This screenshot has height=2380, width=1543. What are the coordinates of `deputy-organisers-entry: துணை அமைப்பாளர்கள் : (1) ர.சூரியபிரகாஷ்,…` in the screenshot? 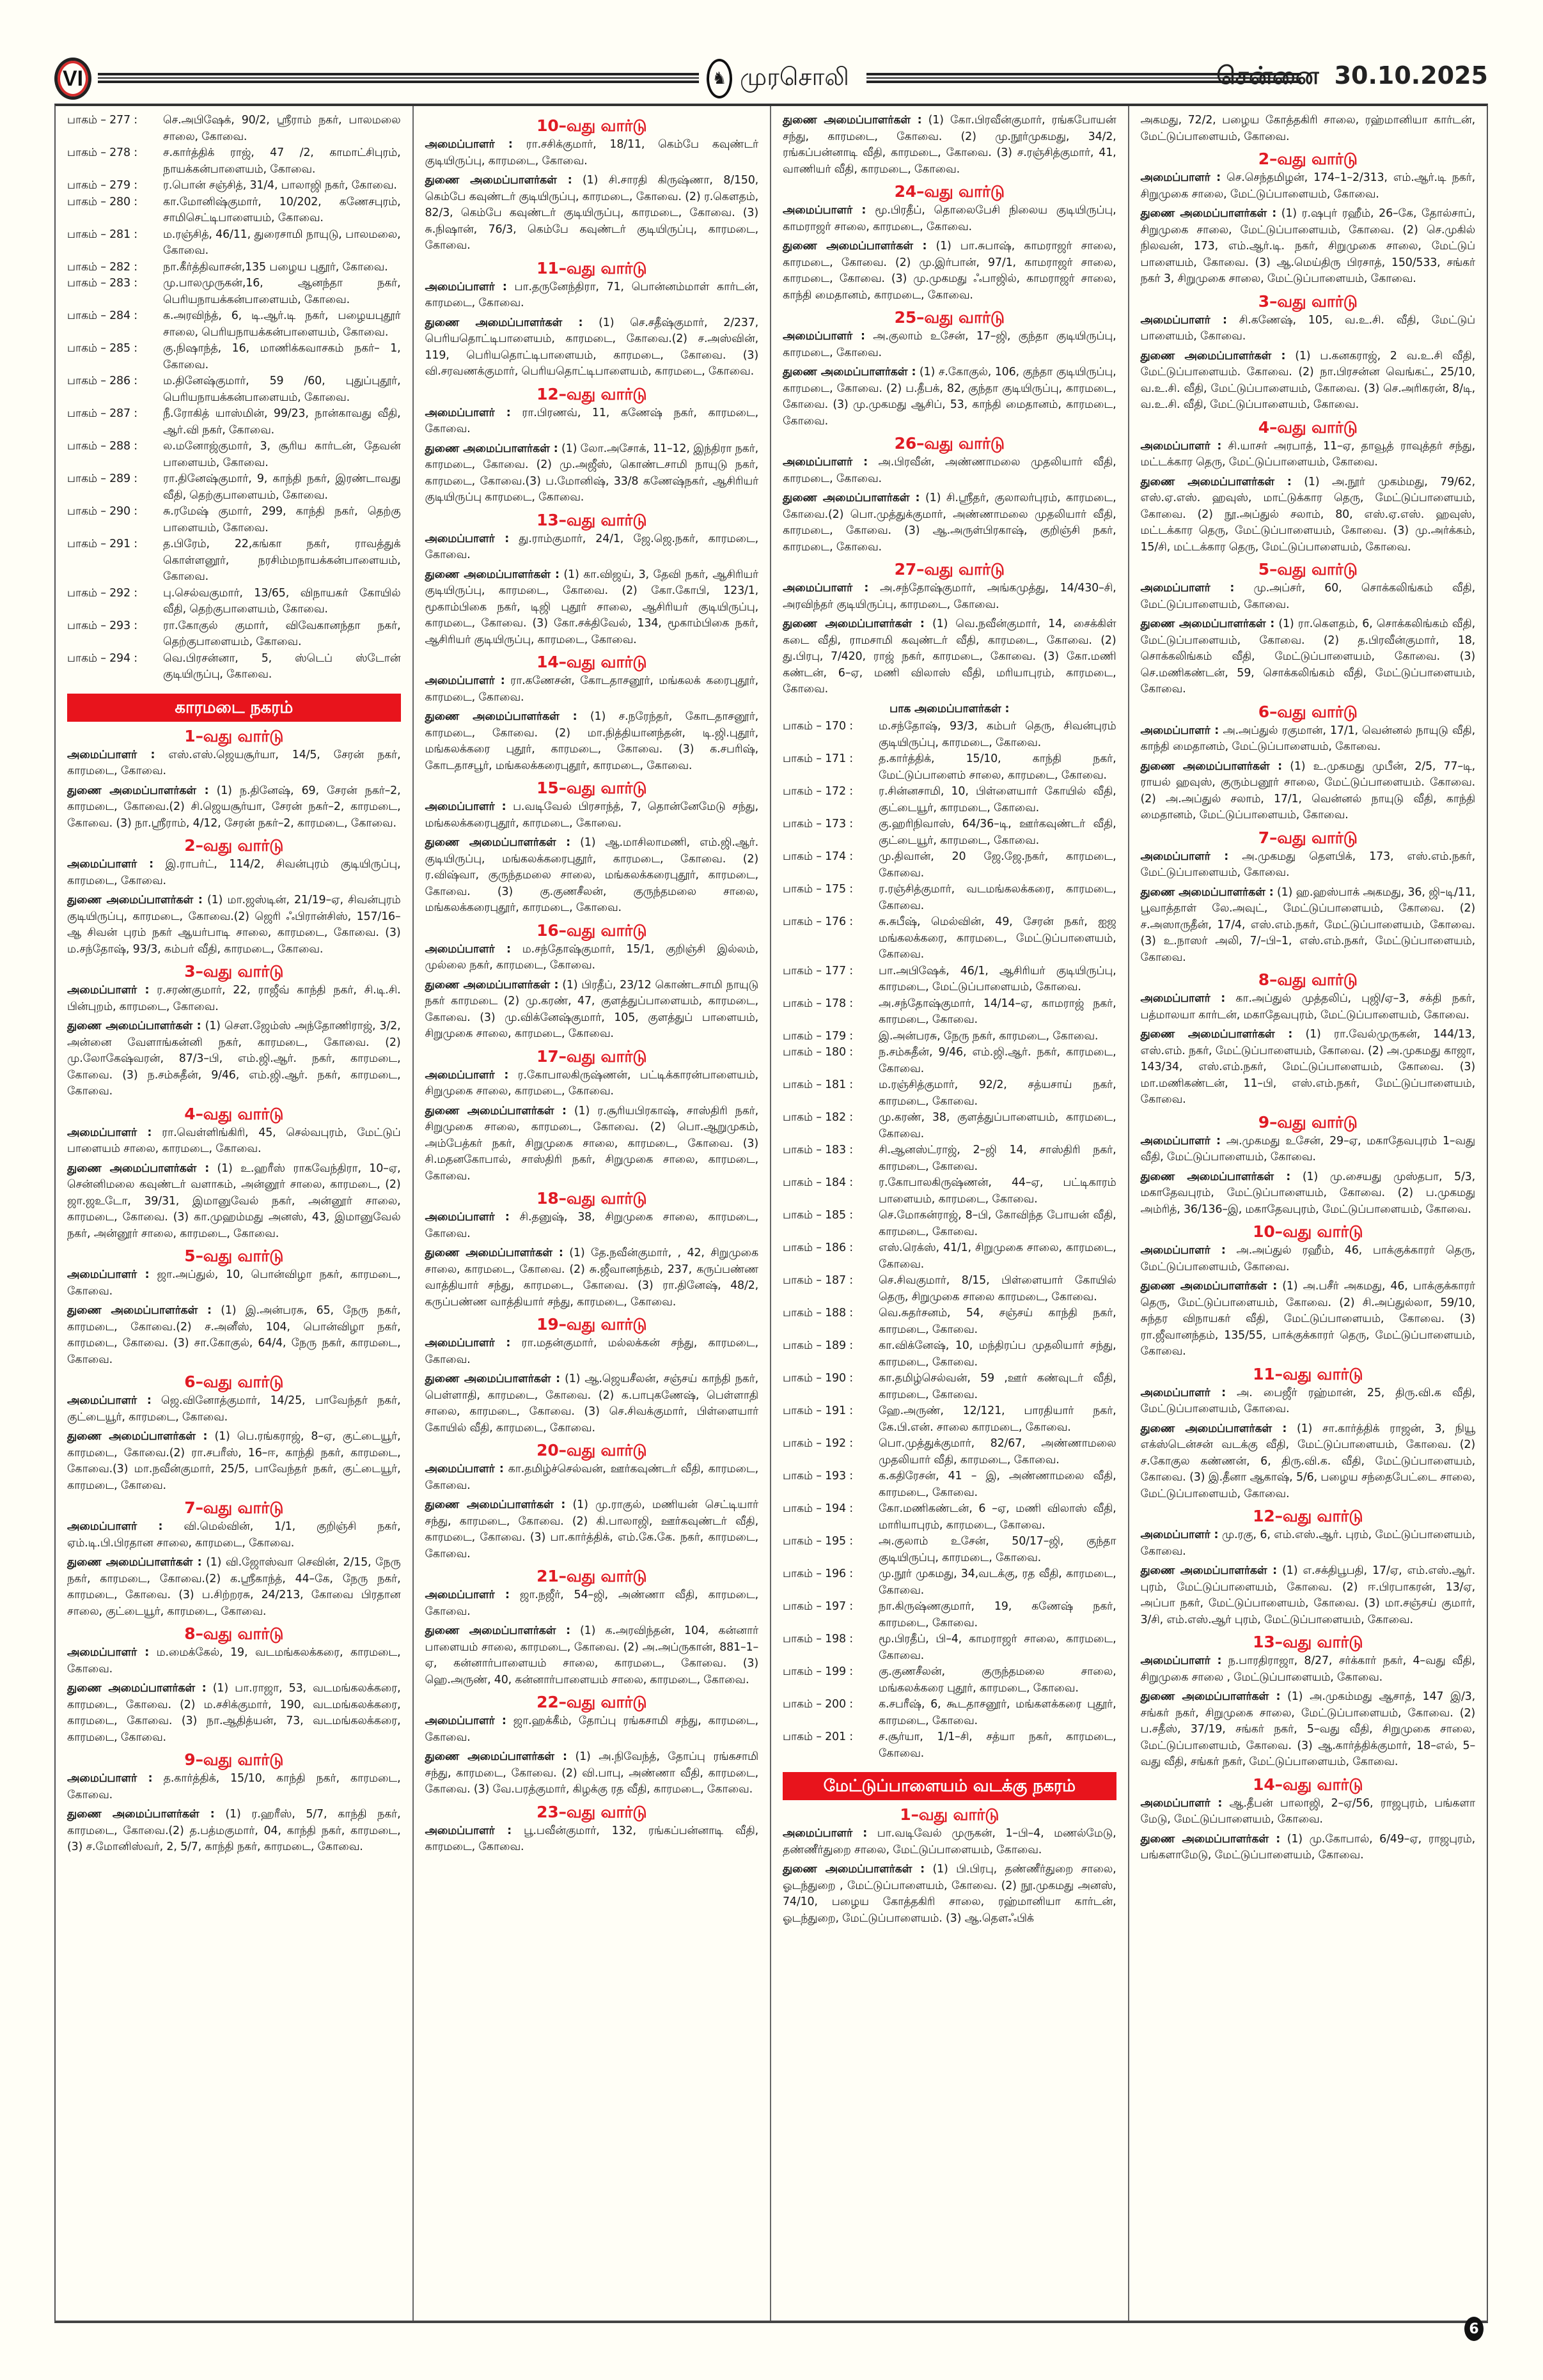 It's located at (592, 1144).